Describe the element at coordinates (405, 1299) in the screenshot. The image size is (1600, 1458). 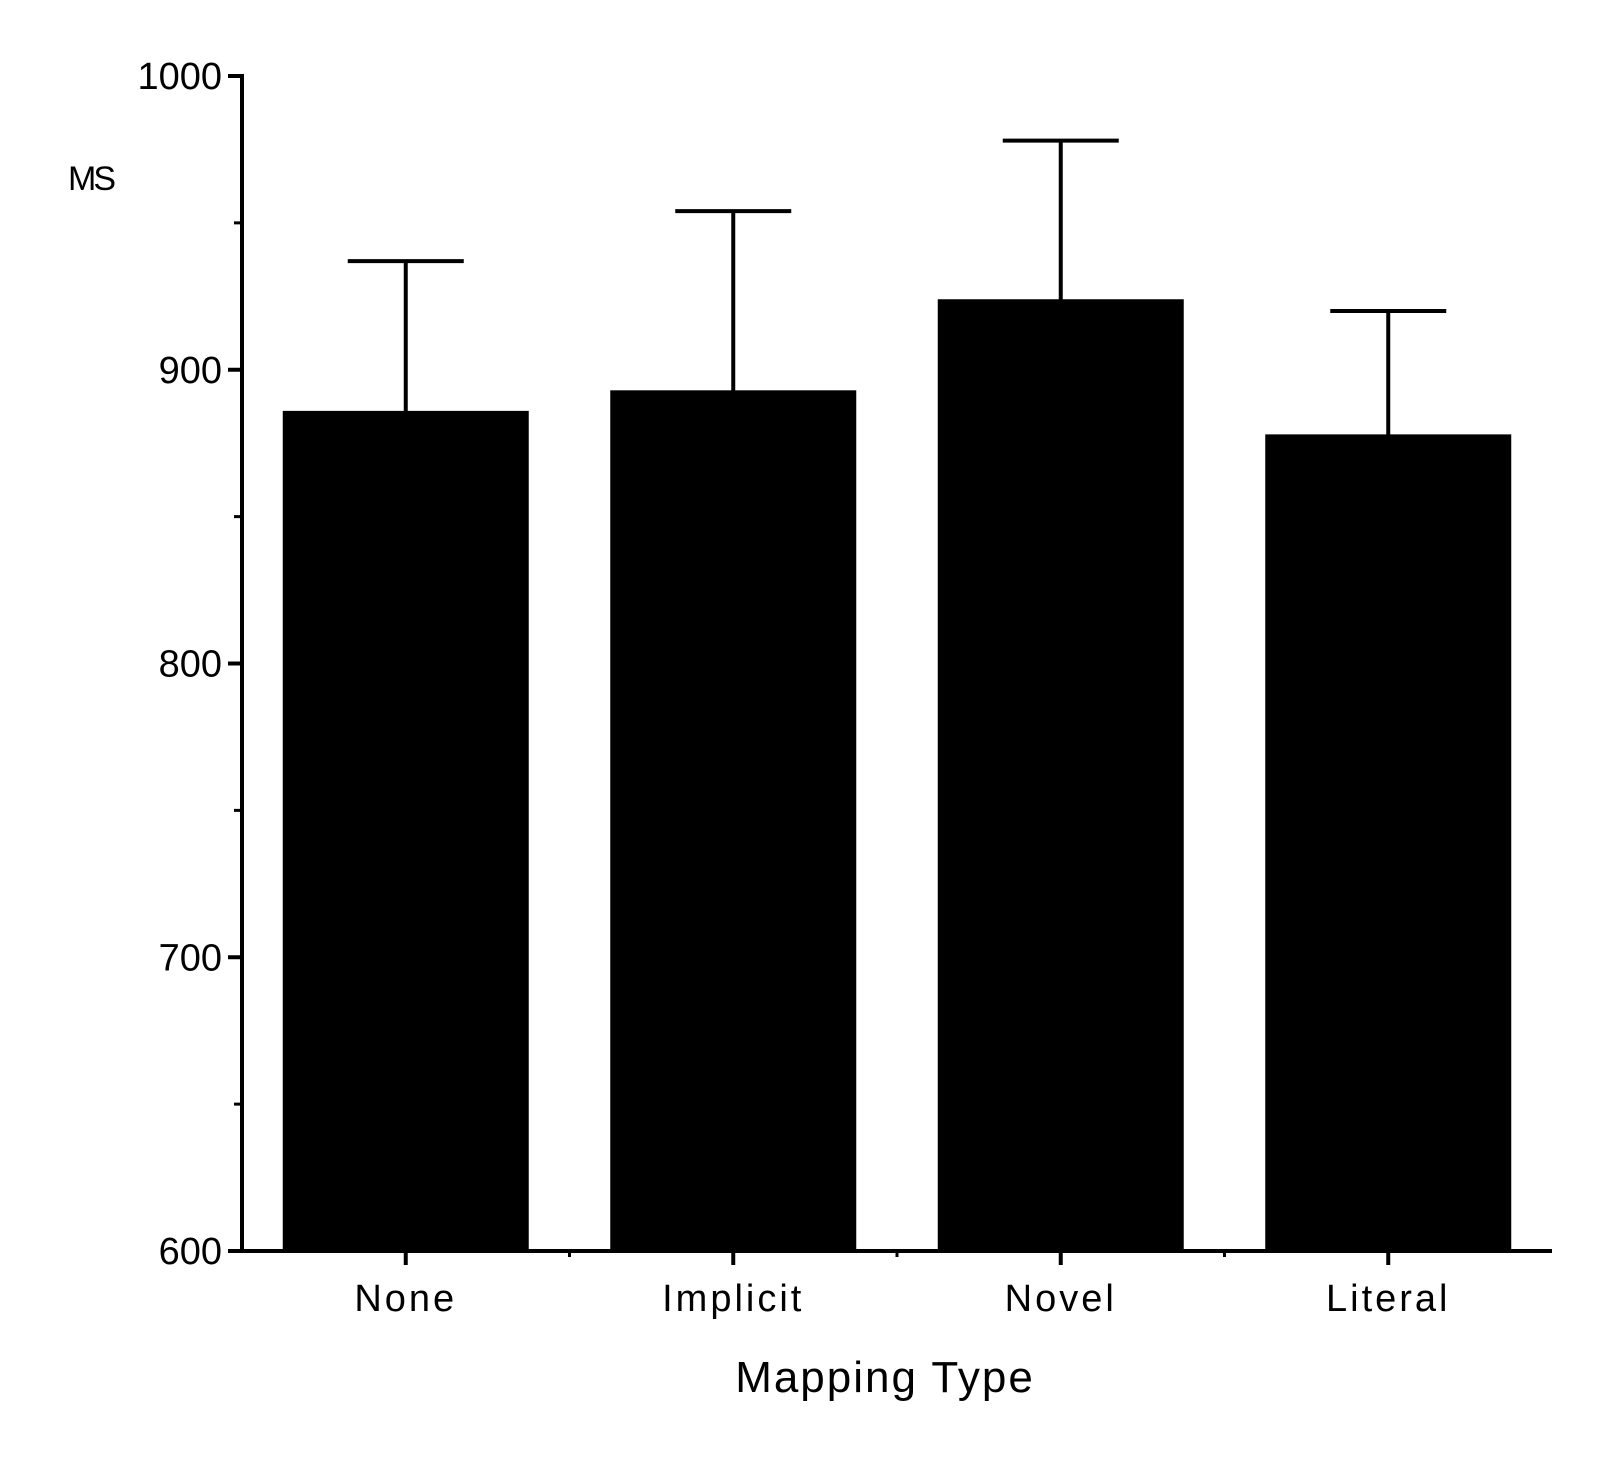
I see `x-tick-label-none: None` at that location.